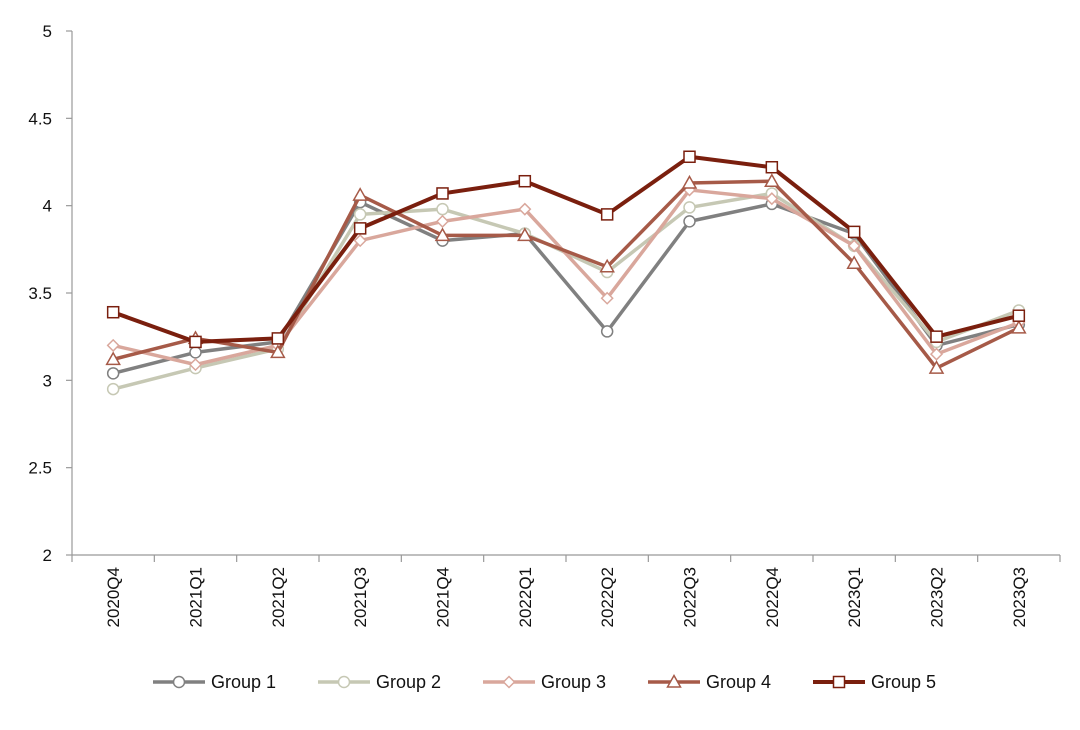  I want to click on x-tick-label: 2023Q2, so click(937, 597).